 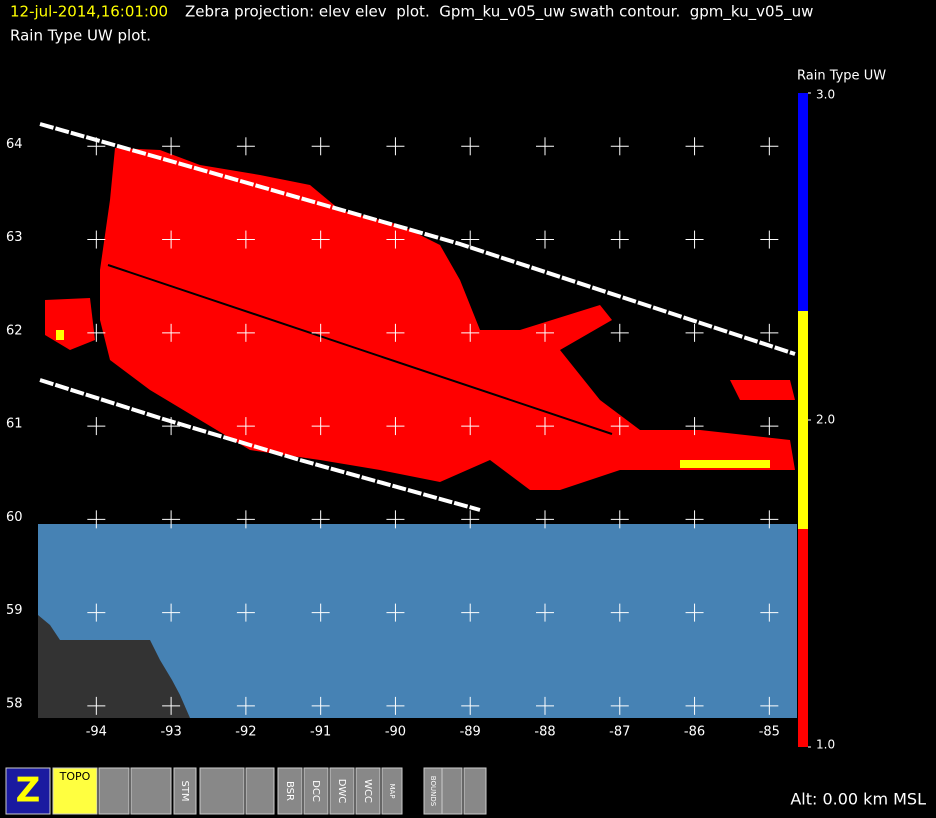 I want to click on title-line: Rain Type UW plot., so click(x=80, y=36).